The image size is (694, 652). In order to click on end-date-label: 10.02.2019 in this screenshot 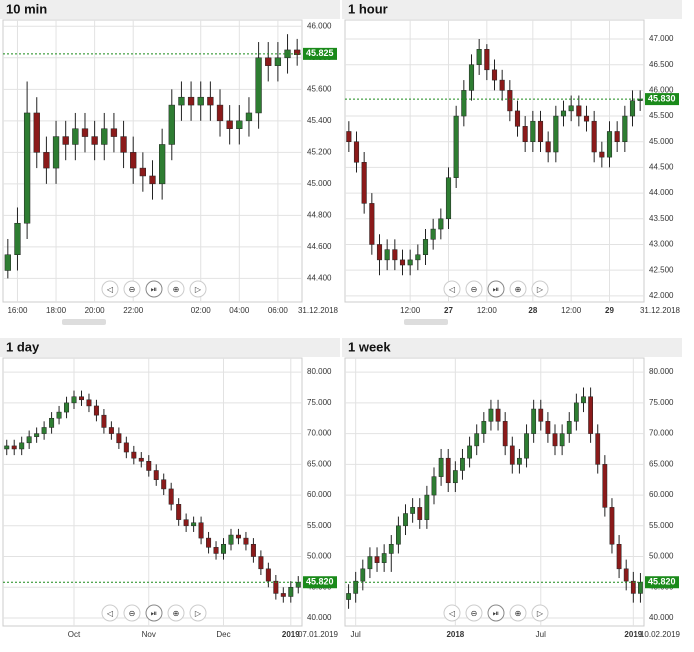, I will do `click(660, 634)`.